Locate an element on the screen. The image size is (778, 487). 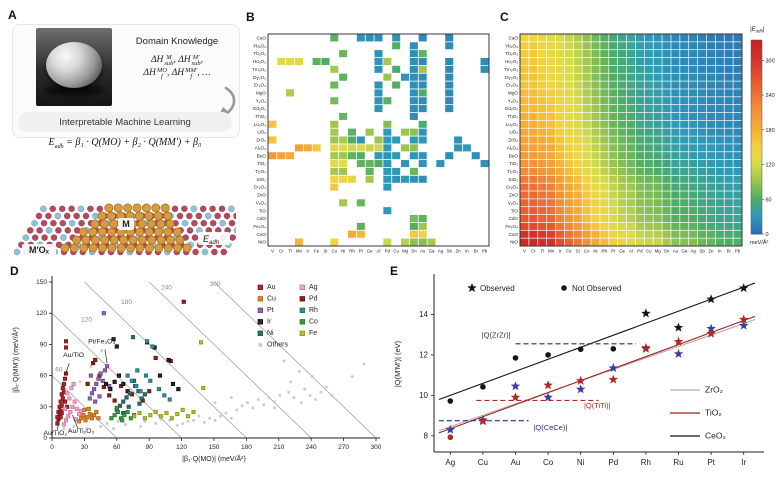
c-row-label: ThO₂ is located at coordinates (512, 116).